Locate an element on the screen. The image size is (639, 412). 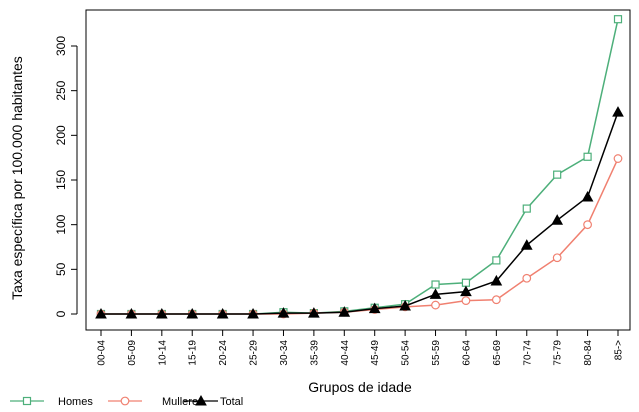
y-tick-label: 100 is located at coordinates (61, 224).